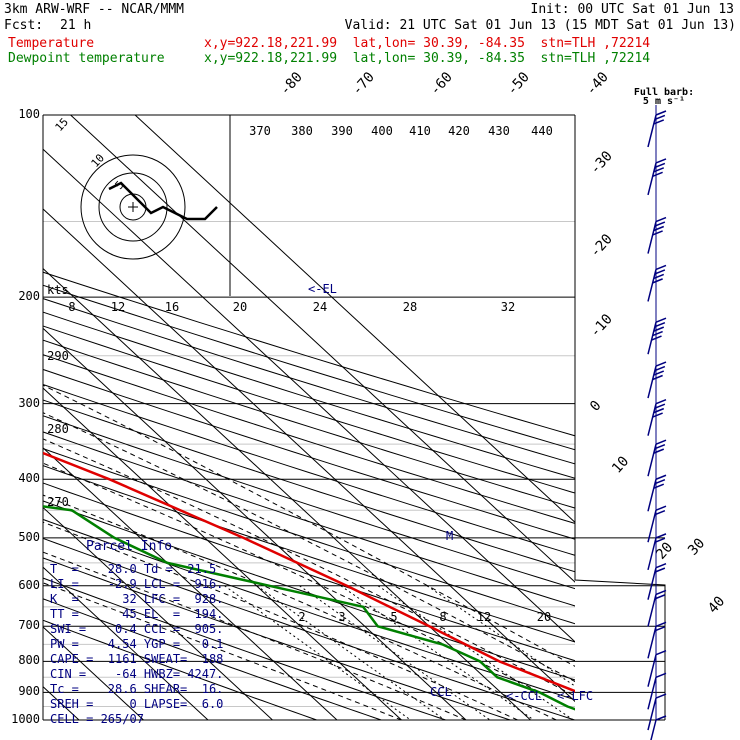 The height and width of the screenshot is (740, 740). I want to click on dry-adiabat-label: 380, so click(302, 131).